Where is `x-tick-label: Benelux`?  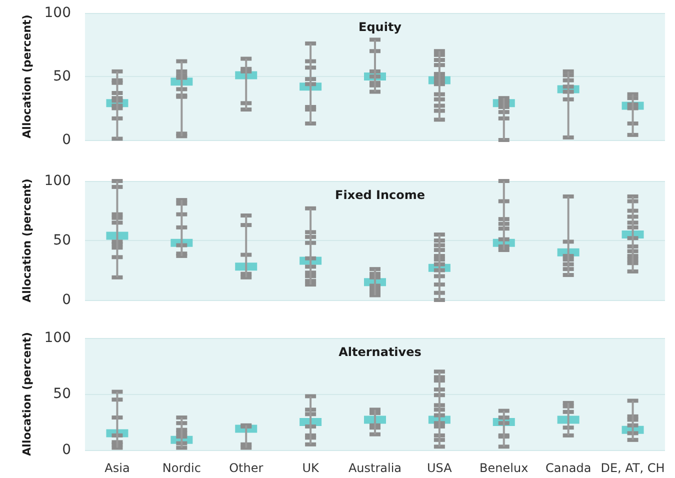 x-tick-label: Benelux is located at coordinates (504, 468).